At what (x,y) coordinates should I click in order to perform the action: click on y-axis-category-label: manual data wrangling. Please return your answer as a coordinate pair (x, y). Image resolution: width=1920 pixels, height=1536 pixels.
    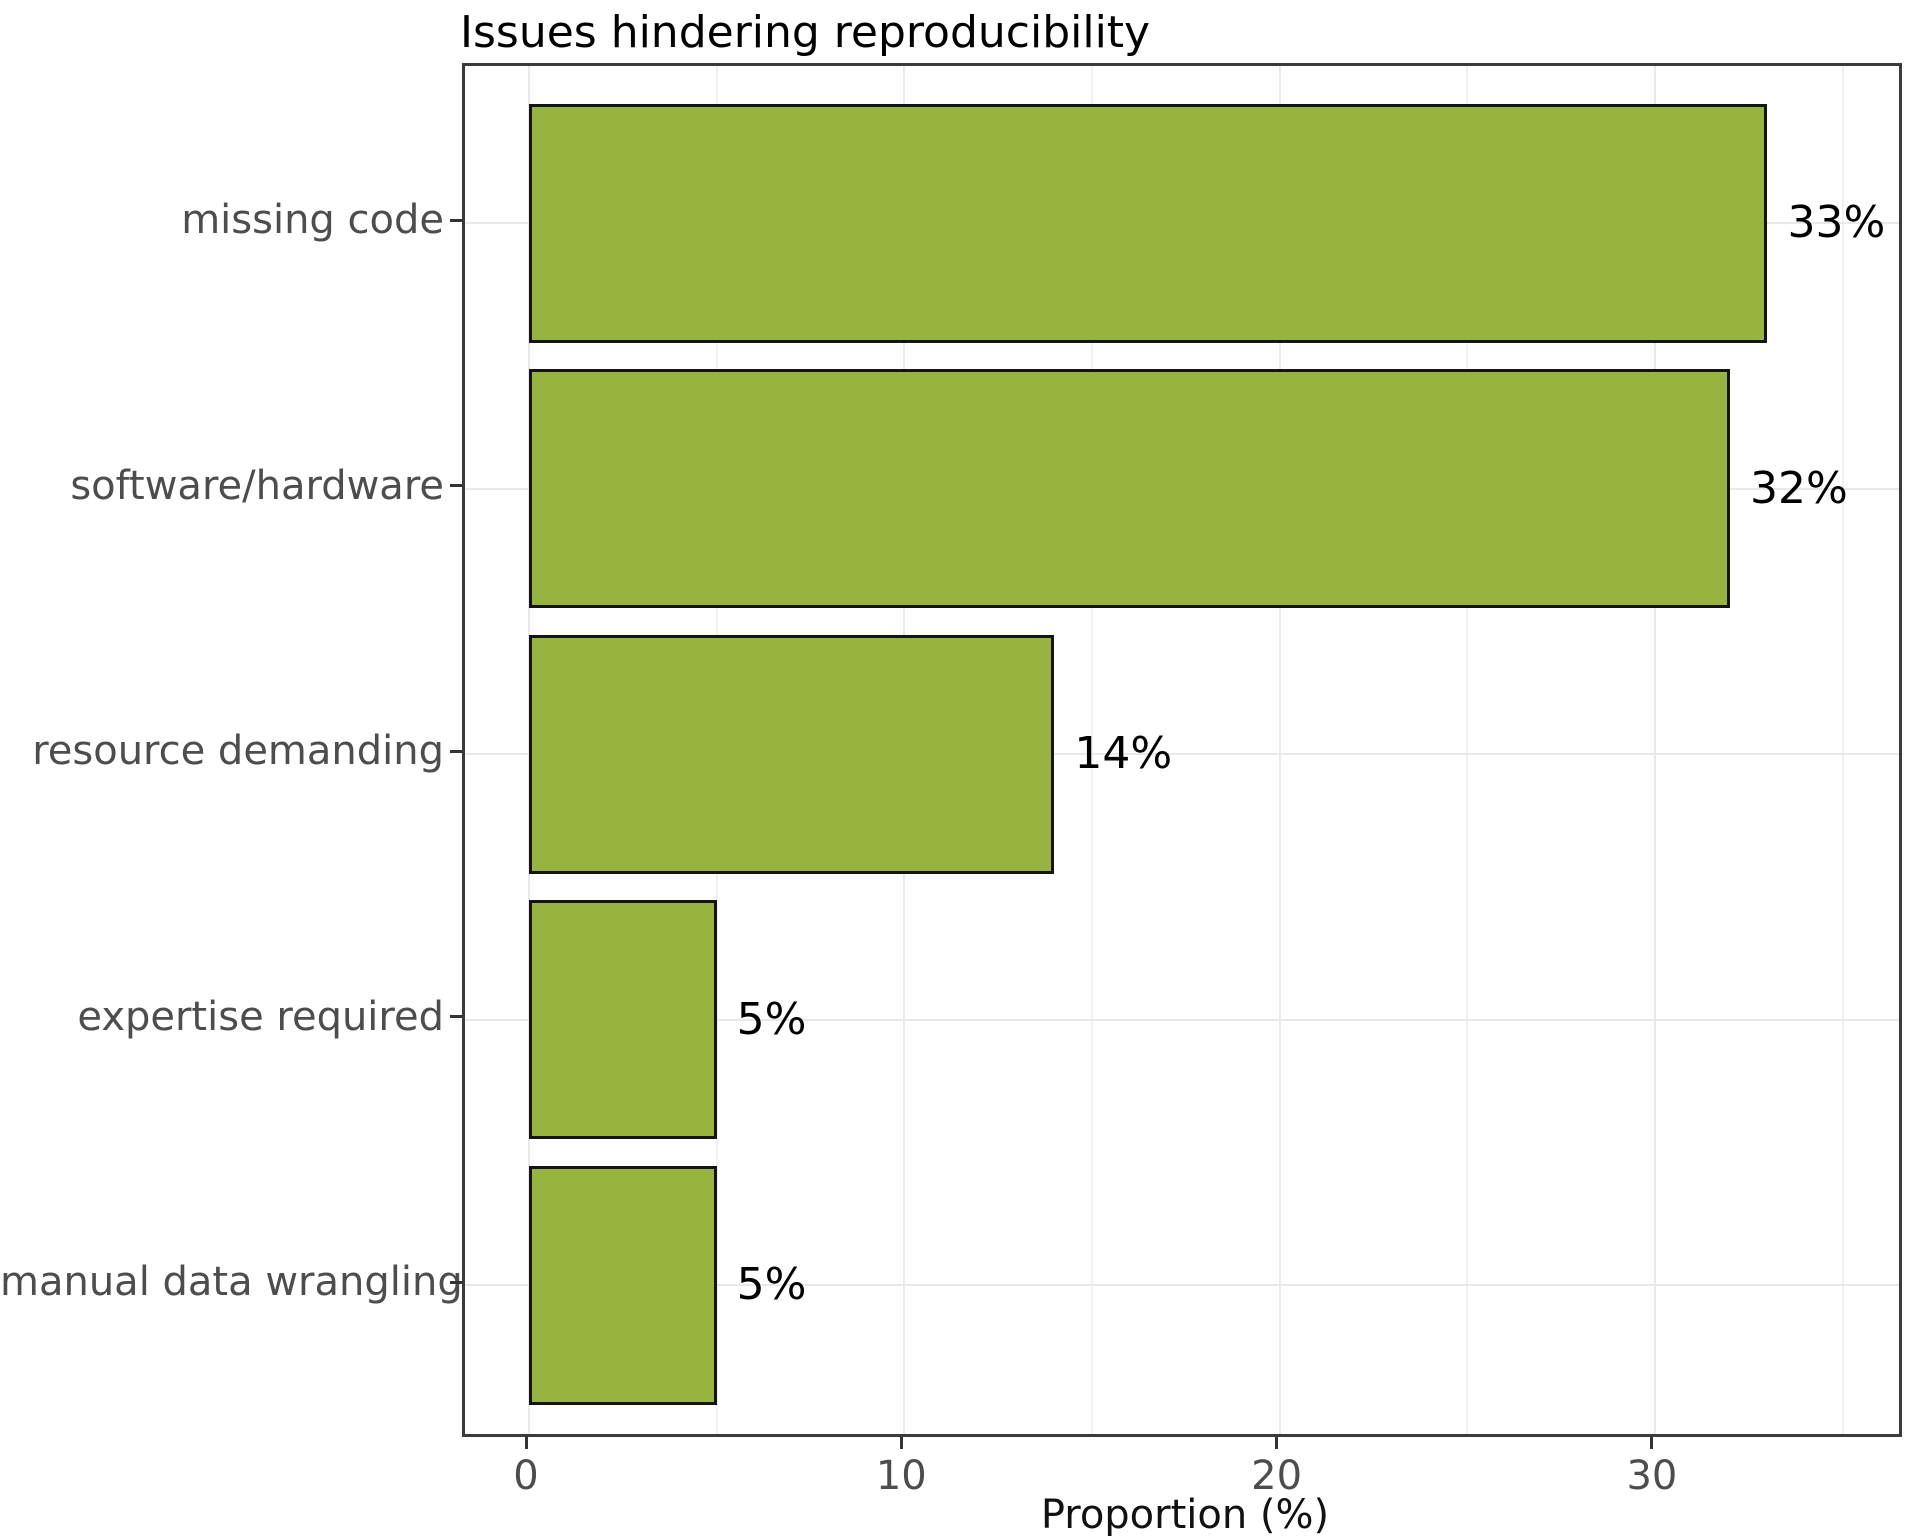
    Looking at the image, I should click on (231, 1282).